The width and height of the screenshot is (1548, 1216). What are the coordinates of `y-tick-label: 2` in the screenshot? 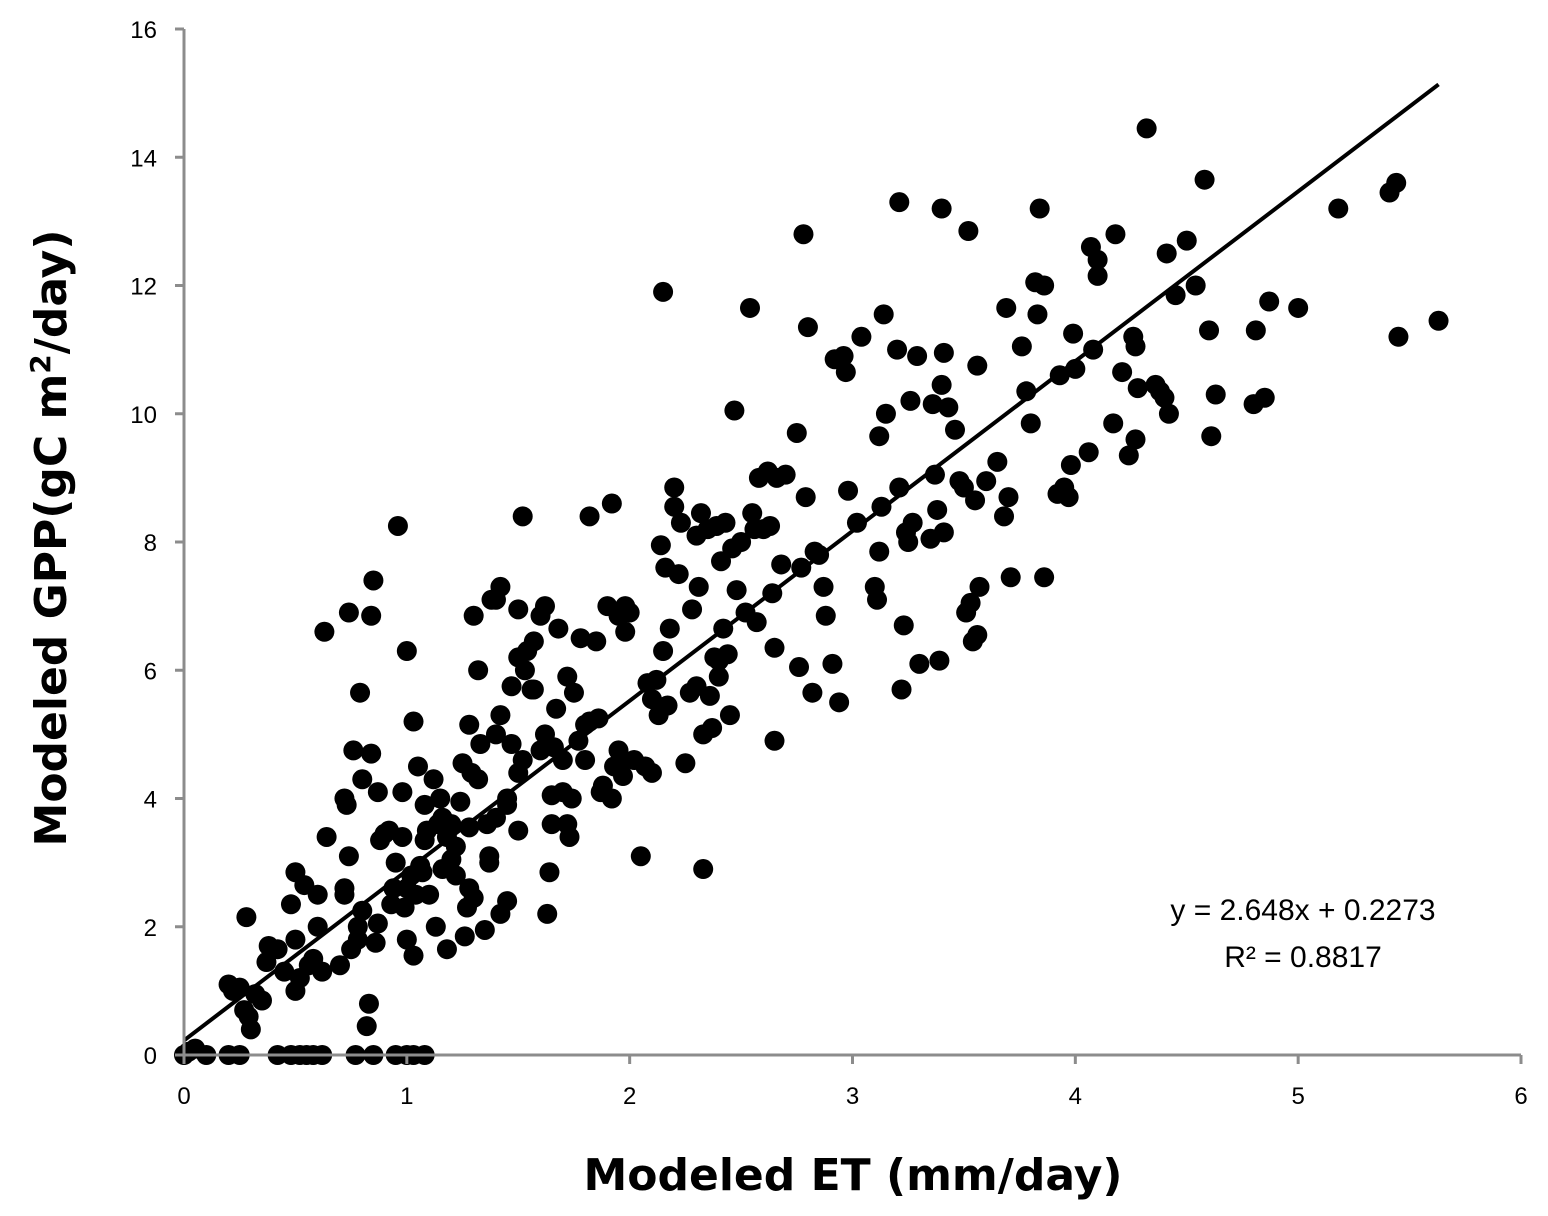 It's located at (150, 928).